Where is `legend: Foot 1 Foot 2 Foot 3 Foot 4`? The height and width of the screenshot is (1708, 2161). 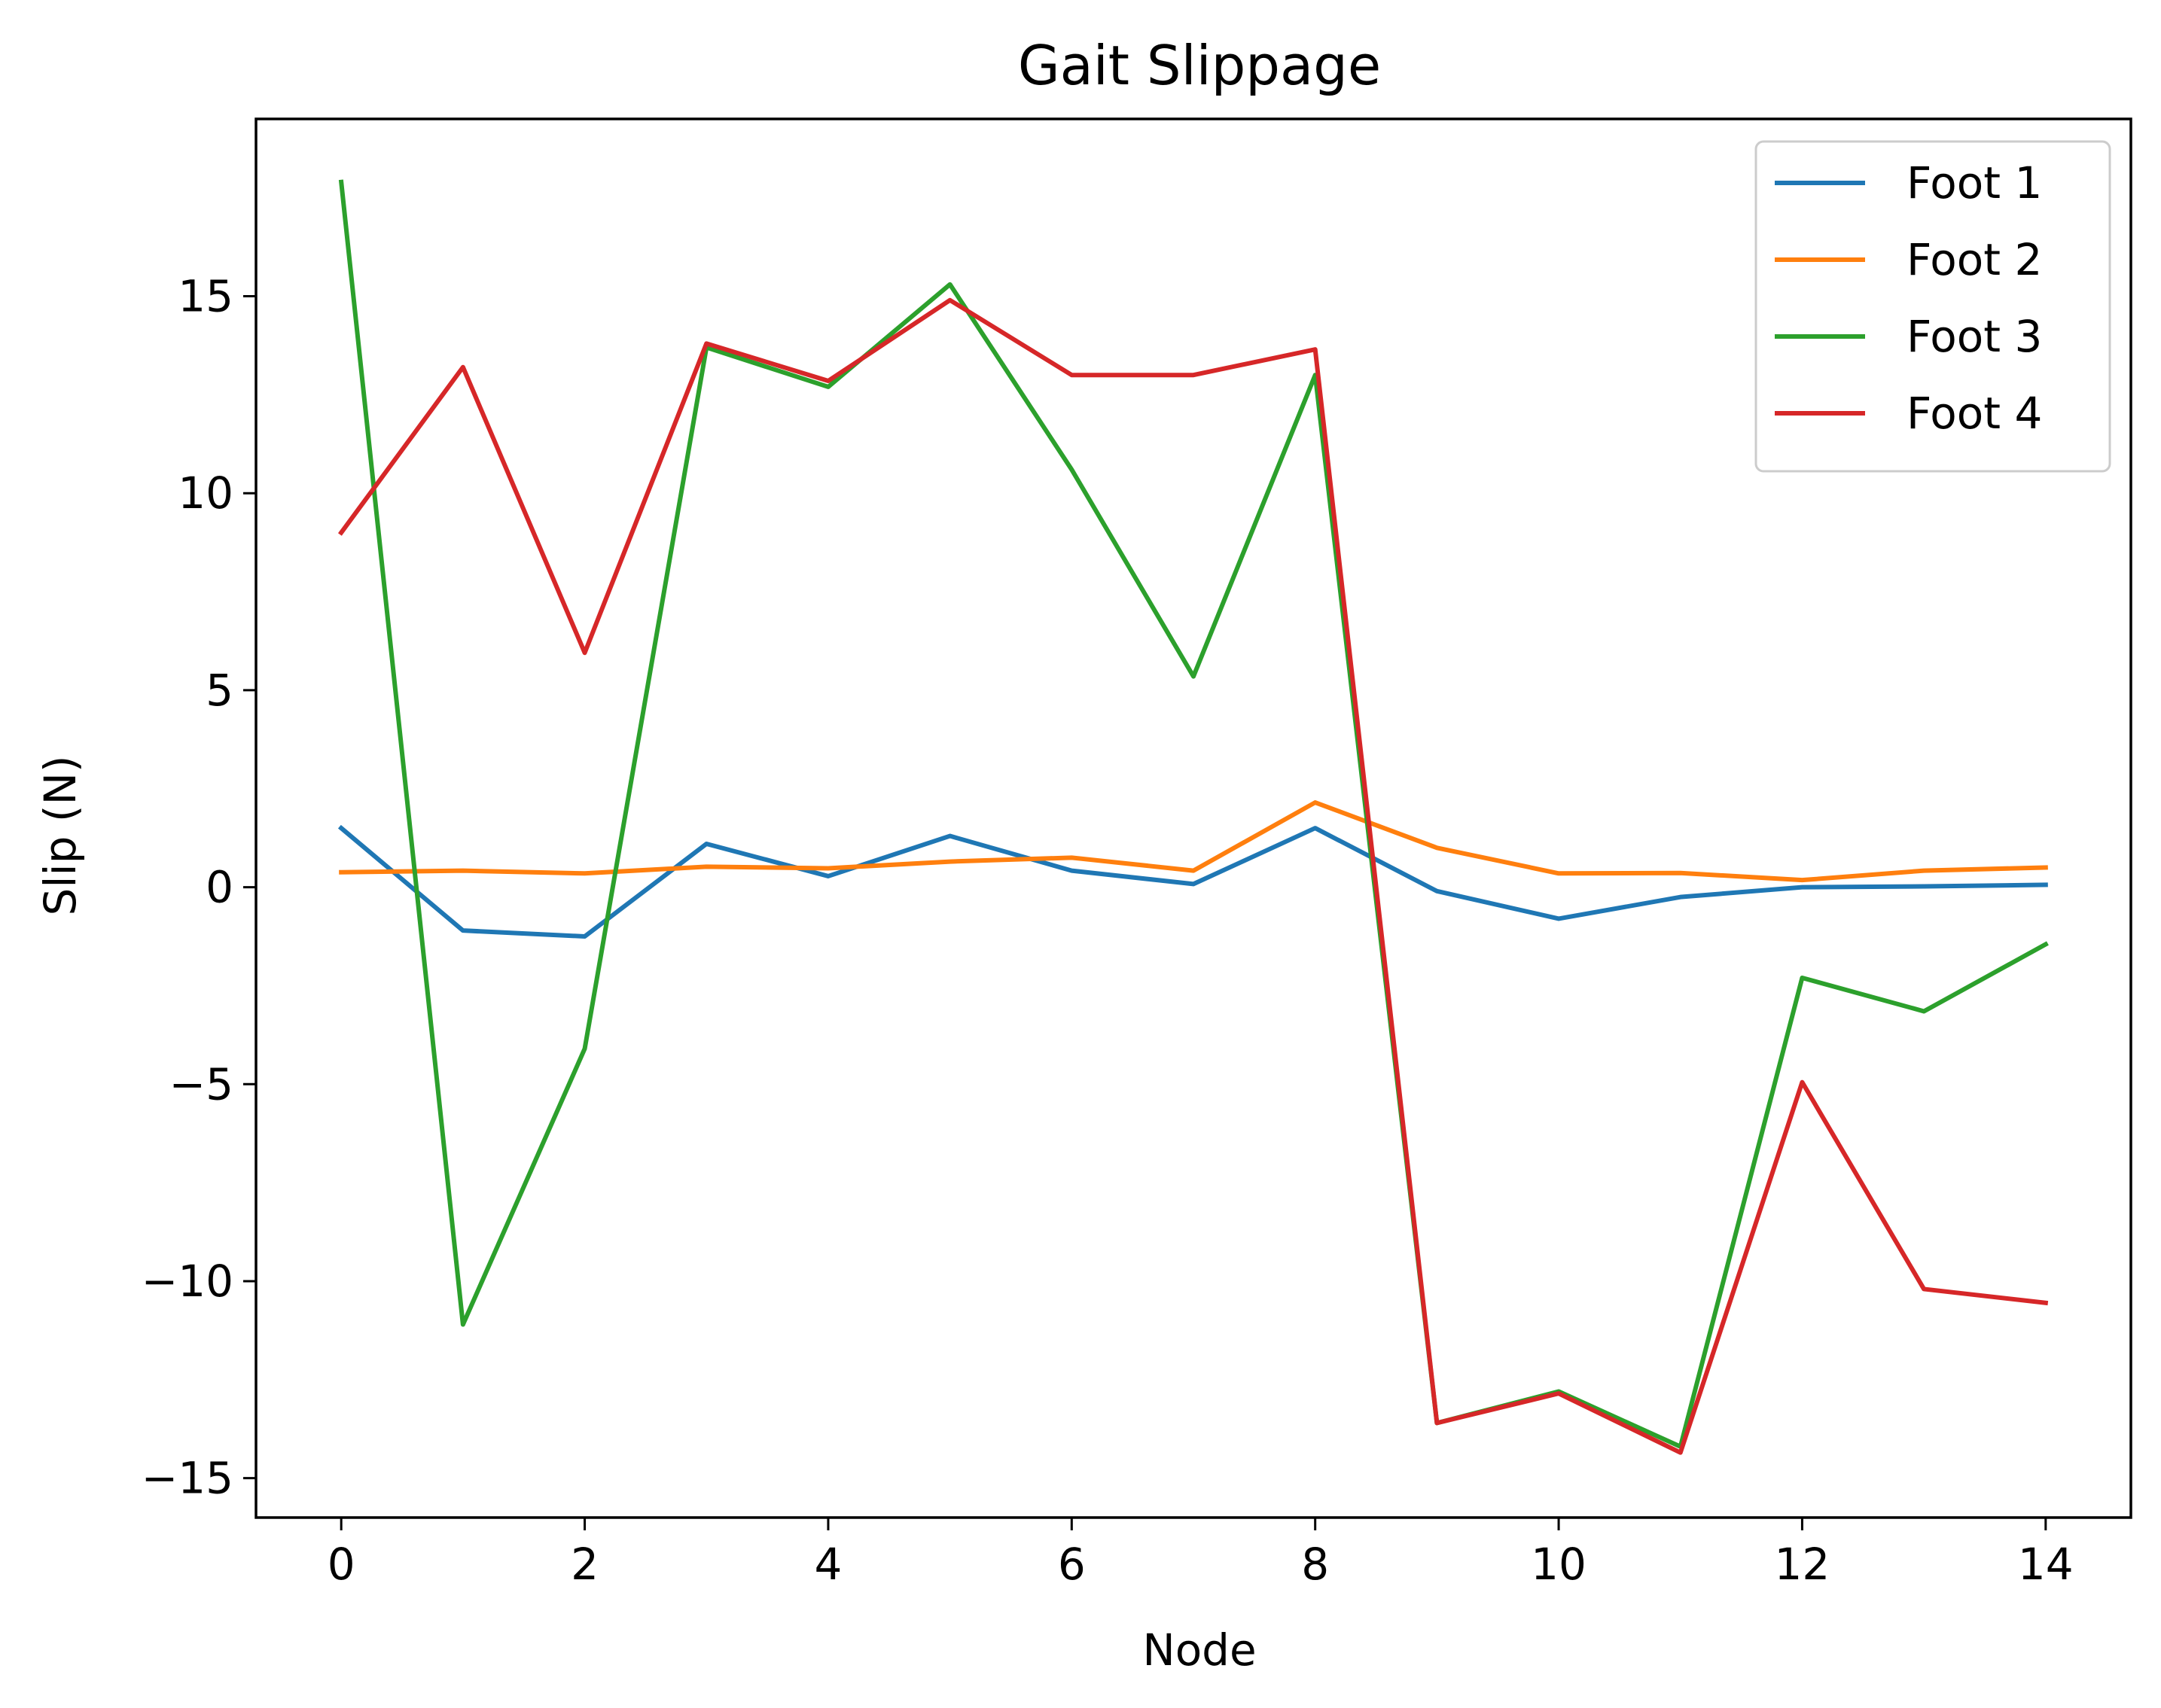 legend: Foot 1 Foot 2 Foot 3 Foot 4 is located at coordinates (1932, 306).